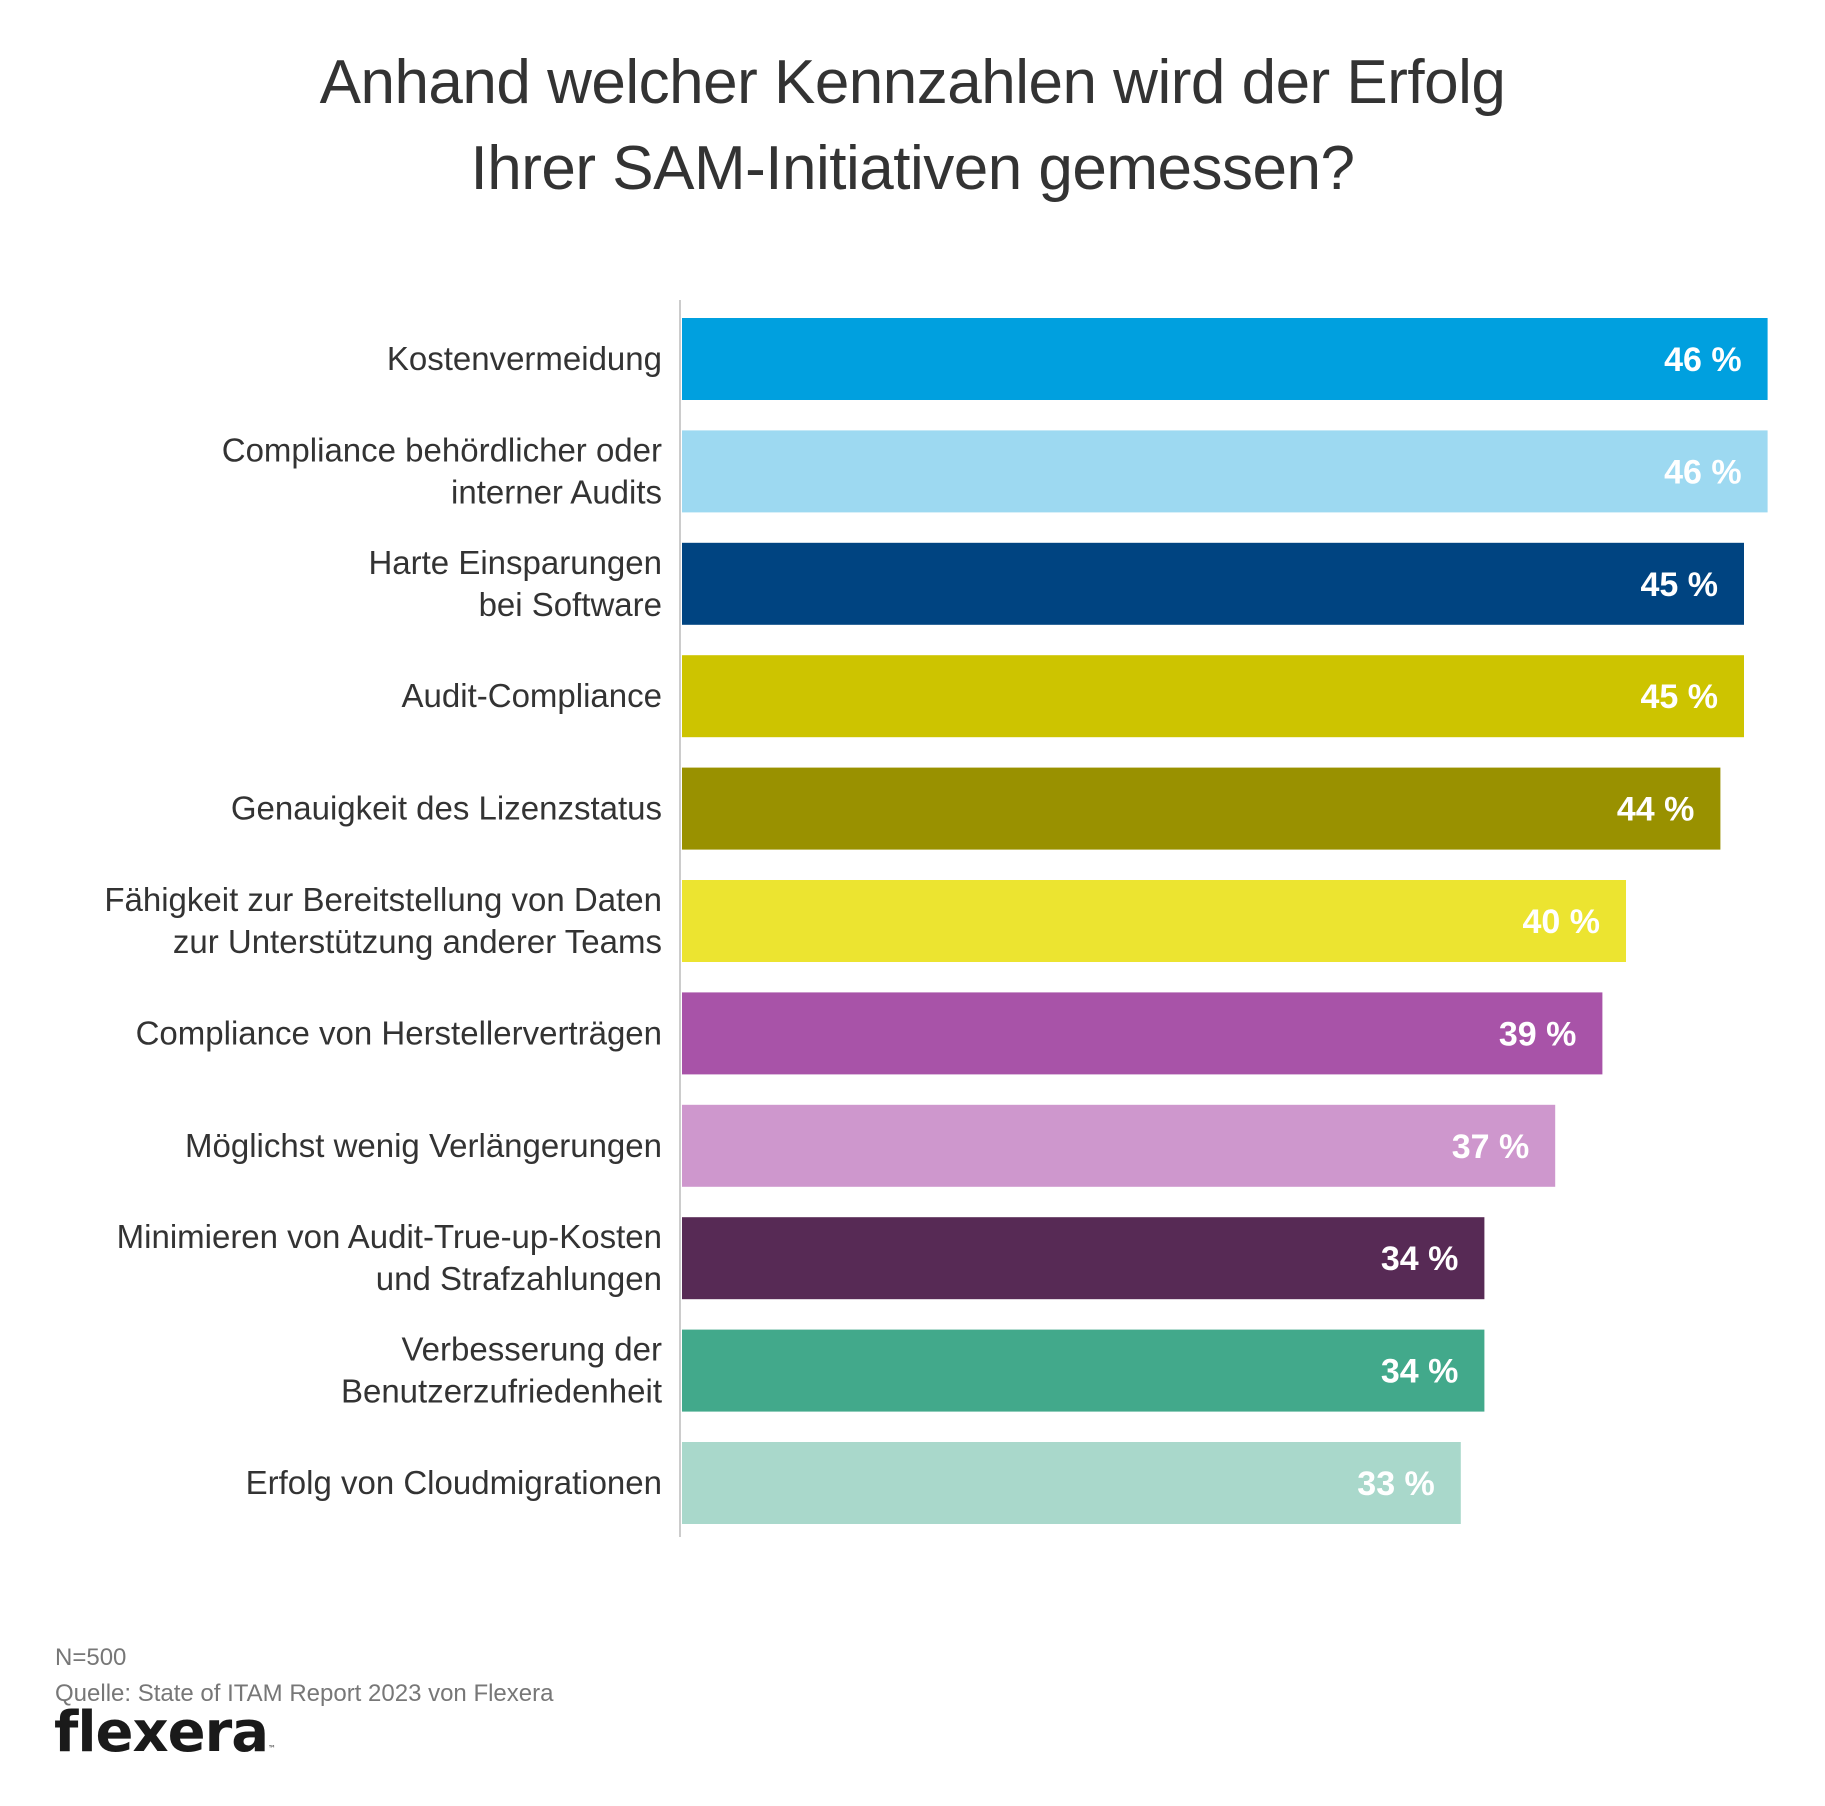  I want to click on category-label-10-line-1: Verbesserung der, so click(531, 1349).